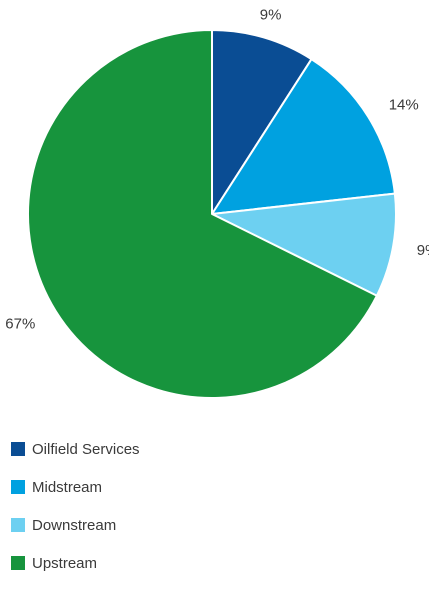 The image size is (429, 589). I want to click on legend-item-oilfield-services: Oilfield Services, so click(161, 449).